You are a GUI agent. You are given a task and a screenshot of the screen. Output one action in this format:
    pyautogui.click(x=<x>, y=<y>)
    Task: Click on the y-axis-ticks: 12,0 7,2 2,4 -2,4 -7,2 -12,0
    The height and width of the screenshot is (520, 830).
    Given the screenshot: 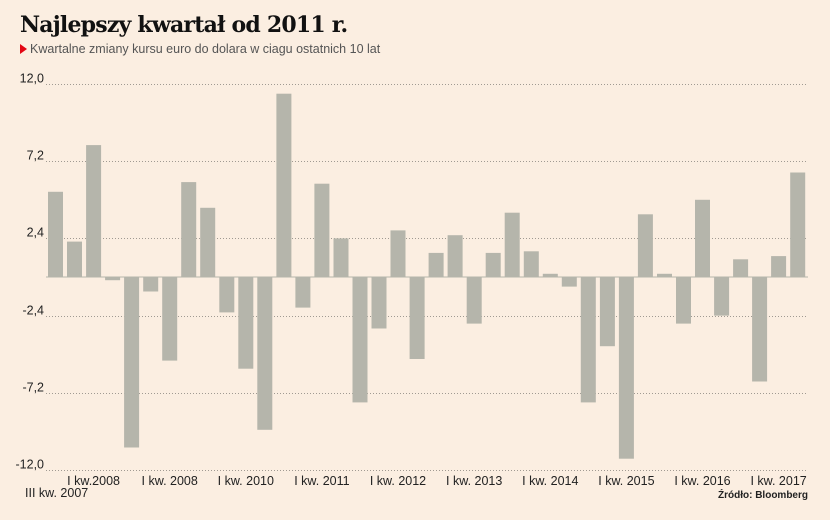 What is the action you would take?
    pyautogui.click(x=30, y=272)
    